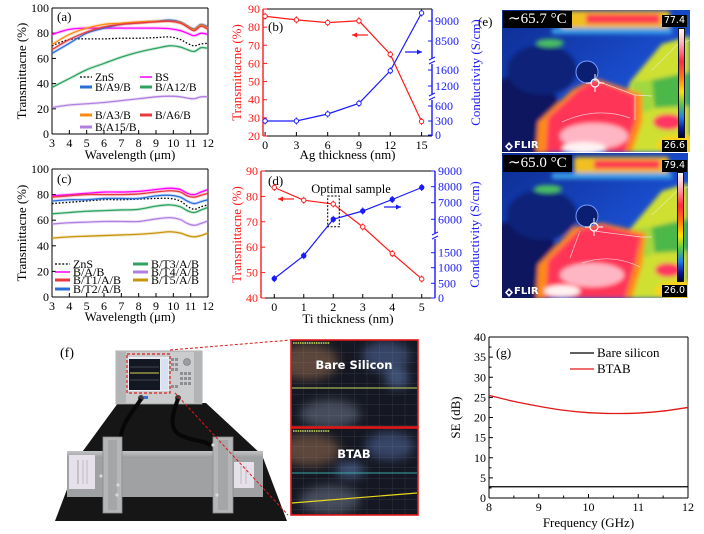 The width and height of the screenshot is (704, 534). What do you see at coordinates (592, 275) in the screenshot?
I see `hottest-region` at bounding box center [592, 275].